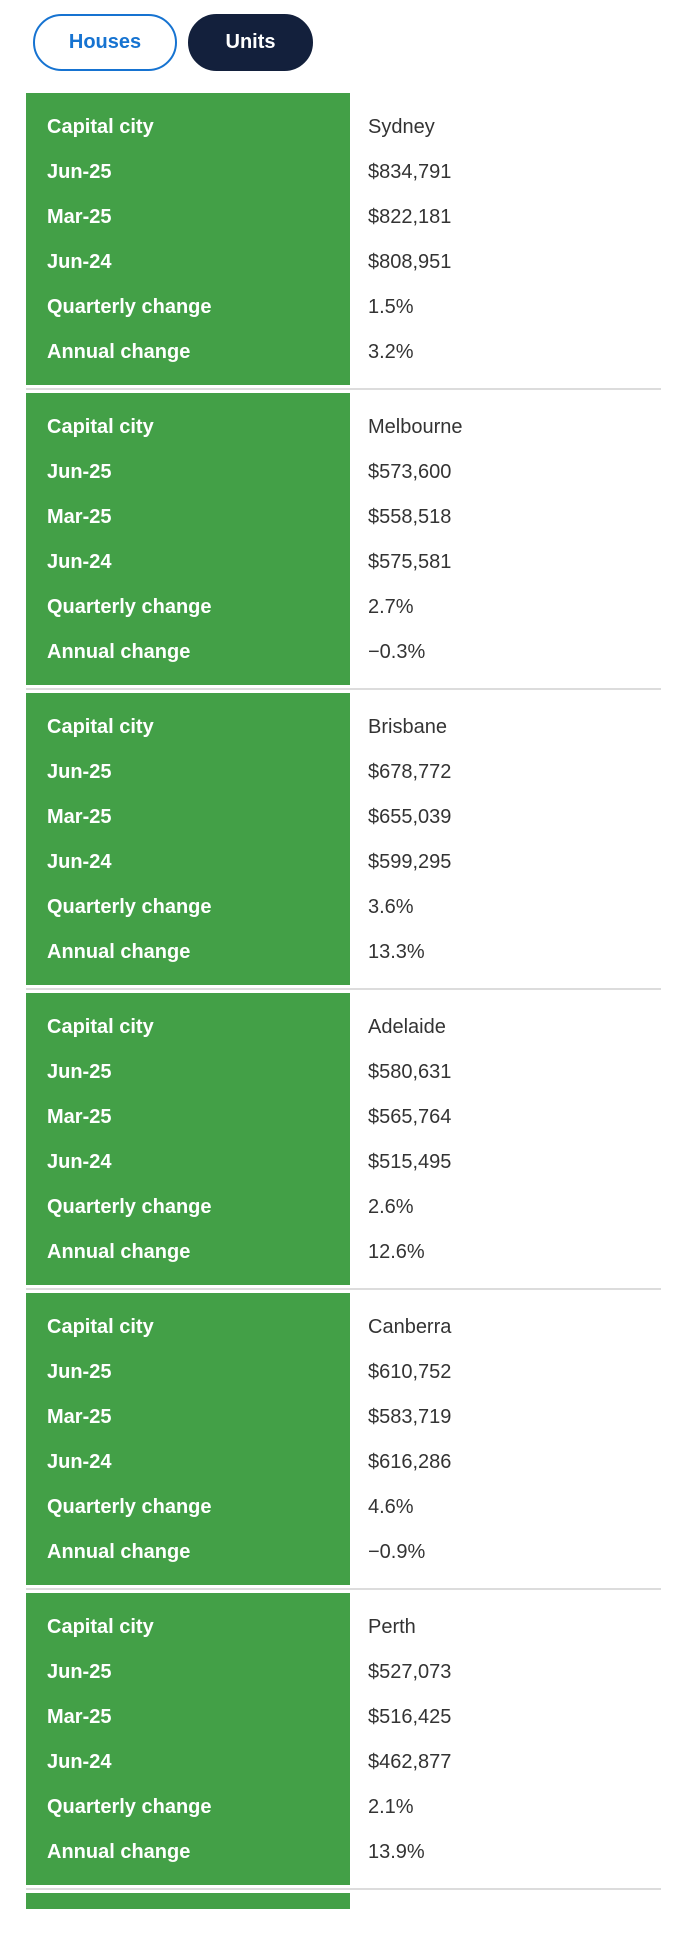 The width and height of the screenshot is (696, 1946). What do you see at coordinates (410, 217) in the screenshot?
I see `row-value: $822,181` at bounding box center [410, 217].